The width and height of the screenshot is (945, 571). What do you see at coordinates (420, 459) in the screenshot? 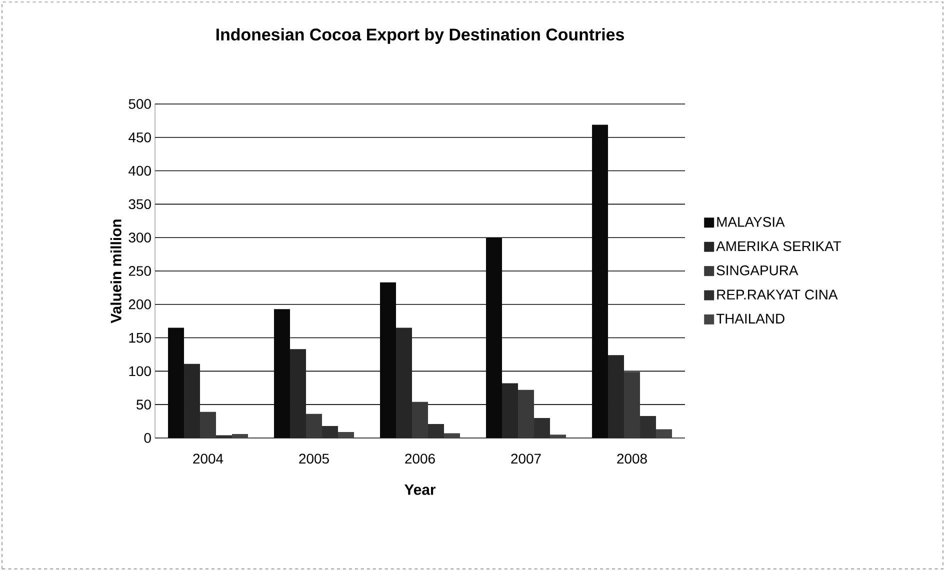
I see `x-tick-label: 2006` at bounding box center [420, 459].